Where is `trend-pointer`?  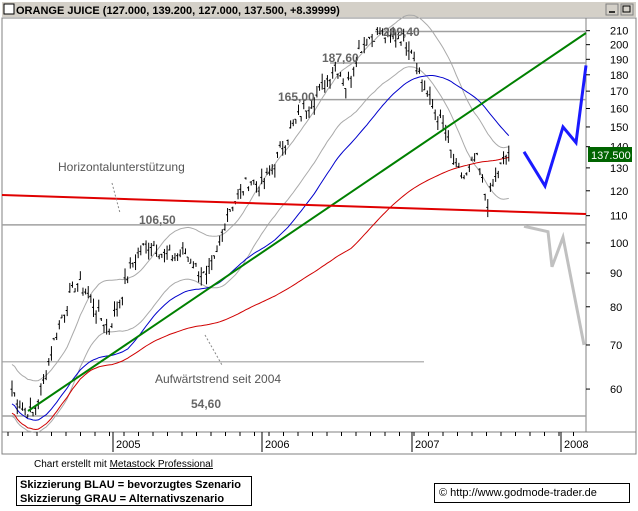
trend-pointer is located at coordinates (213, 350).